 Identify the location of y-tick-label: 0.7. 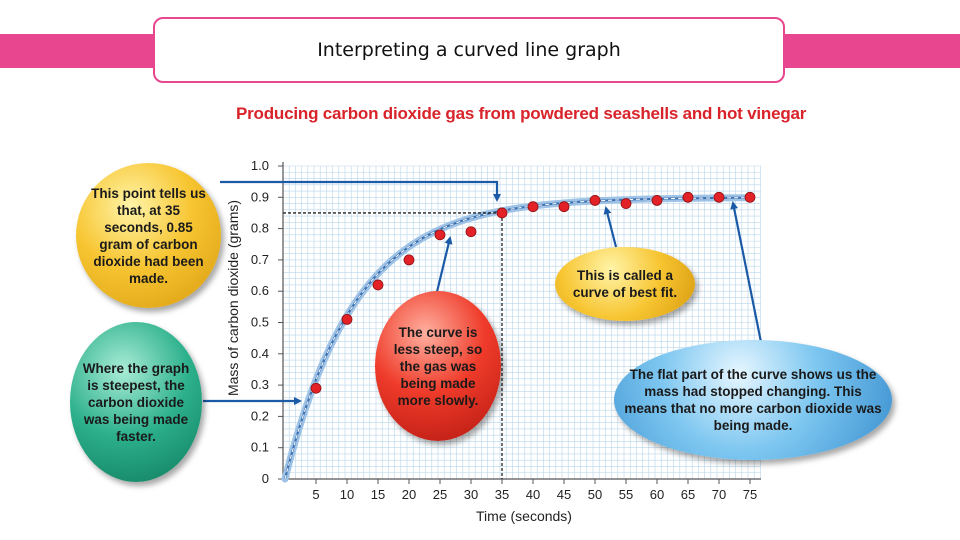
(260, 259).